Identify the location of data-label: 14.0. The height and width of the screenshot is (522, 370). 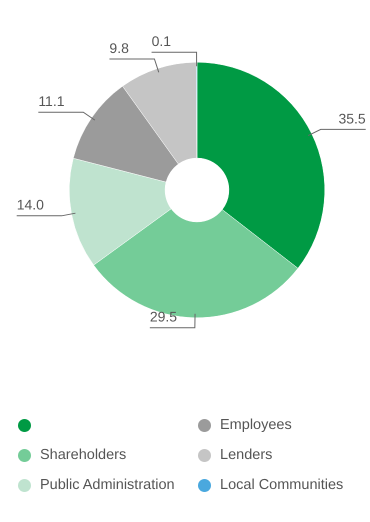
(30, 204).